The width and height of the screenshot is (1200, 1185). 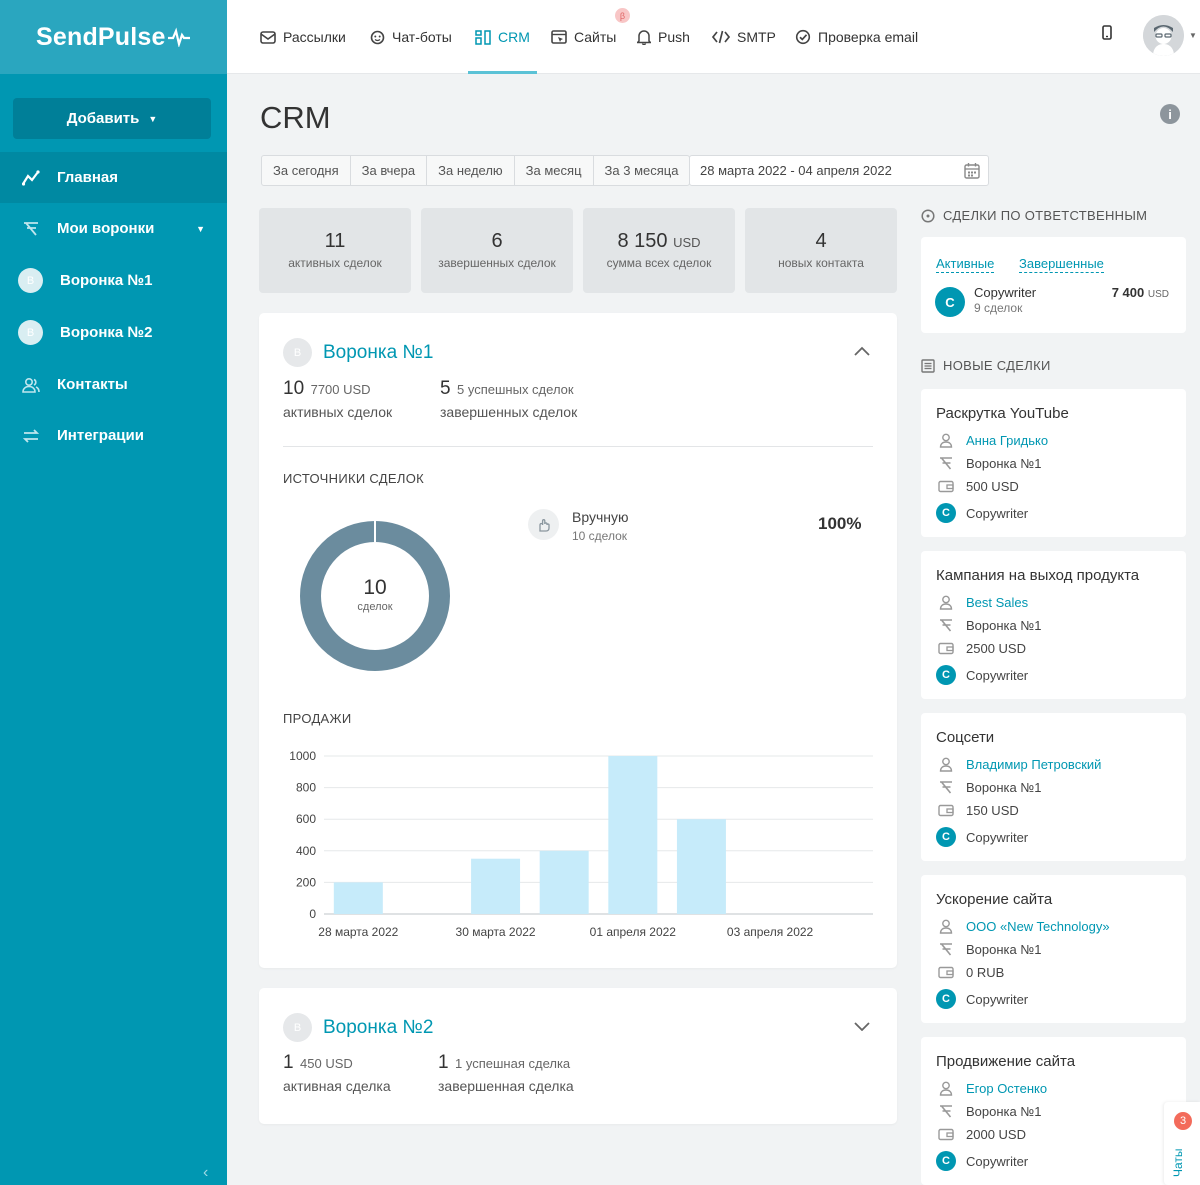 What do you see at coordinates (317, 718) in the screenshot?
I see `sales-title: ПРОДАЖИ` at bounding box center [317, 718].